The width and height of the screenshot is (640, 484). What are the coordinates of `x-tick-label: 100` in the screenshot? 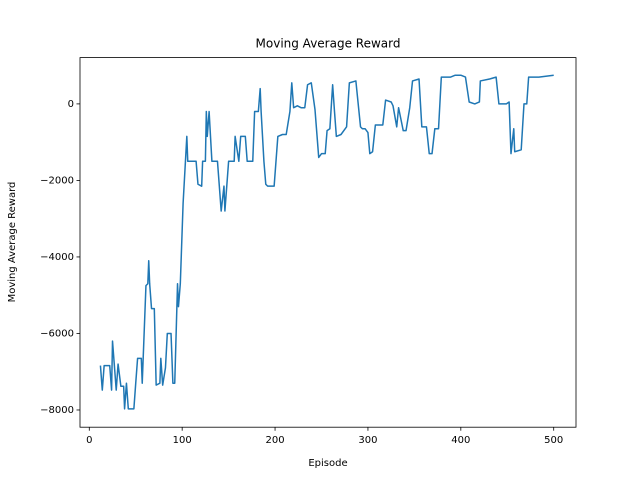 It's located at (182, 440).